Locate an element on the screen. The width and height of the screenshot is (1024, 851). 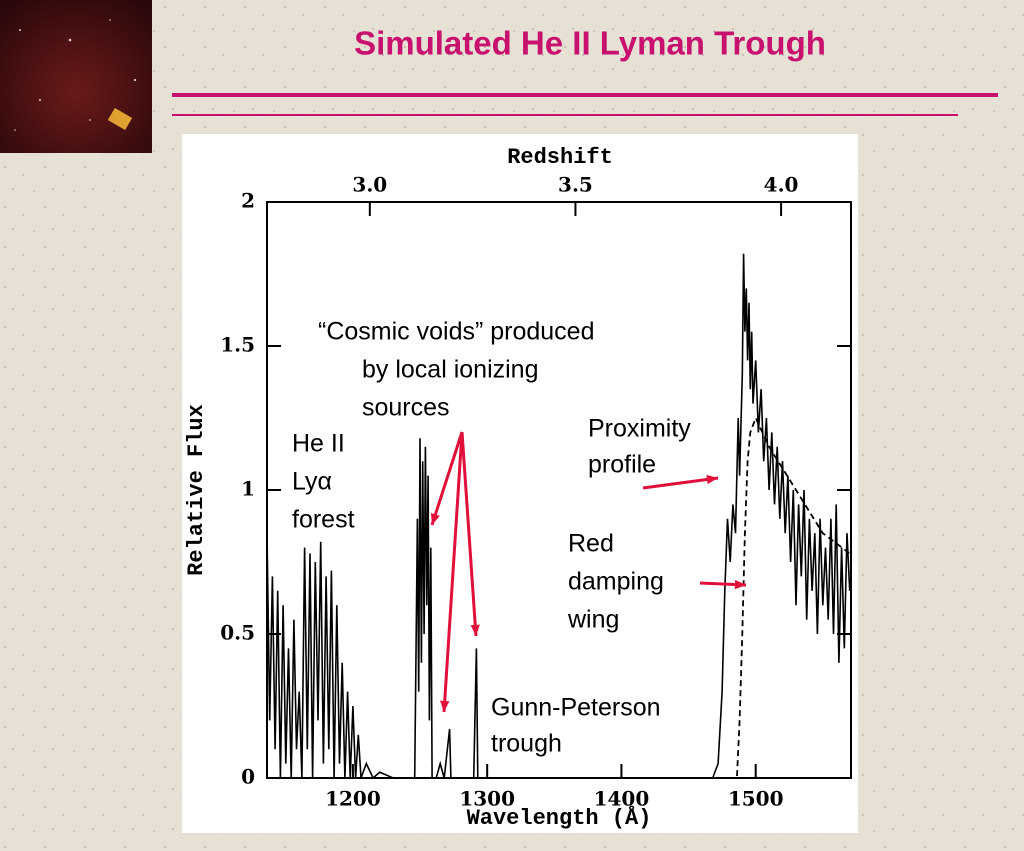
x2-axis-label: Redshift is located at coordinates (560, 157).